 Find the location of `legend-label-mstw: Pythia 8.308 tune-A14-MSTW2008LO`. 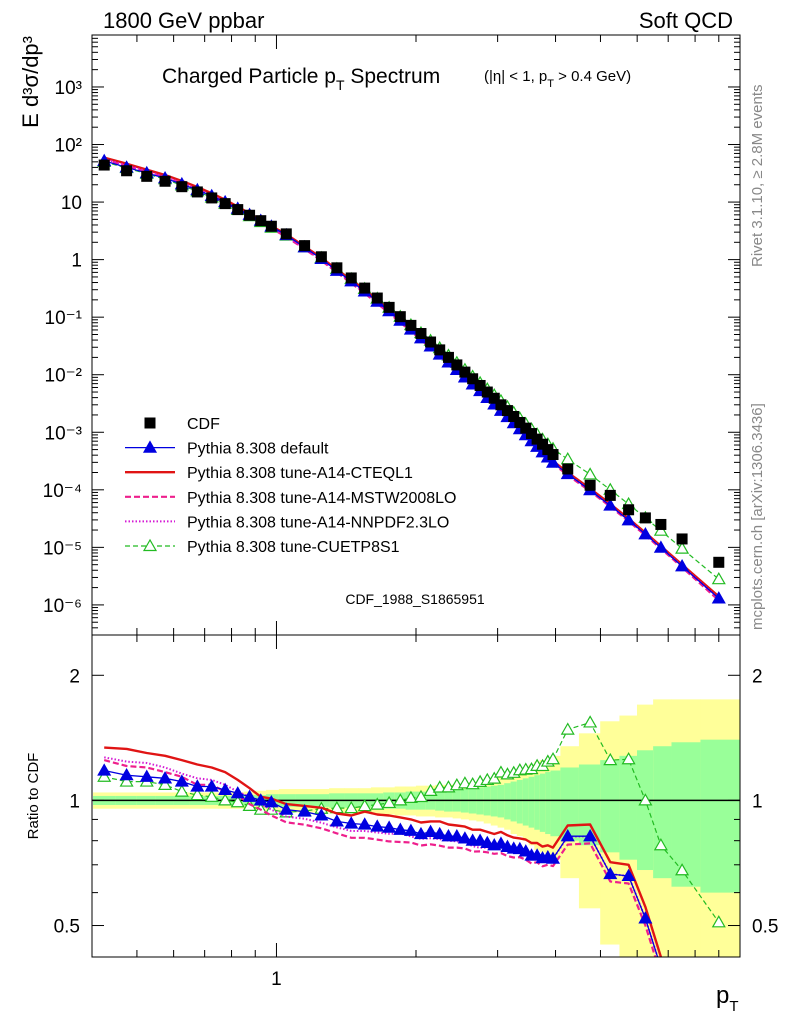

legend-label-mstw: Pythia 8.308 tune-A14-MSTW2008LO is located at coordinates (321, 498).